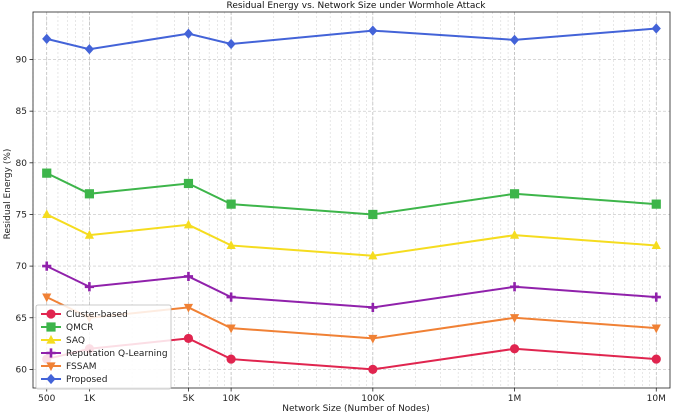  I want to click on x-tick-label: 500, so click(46, 399).